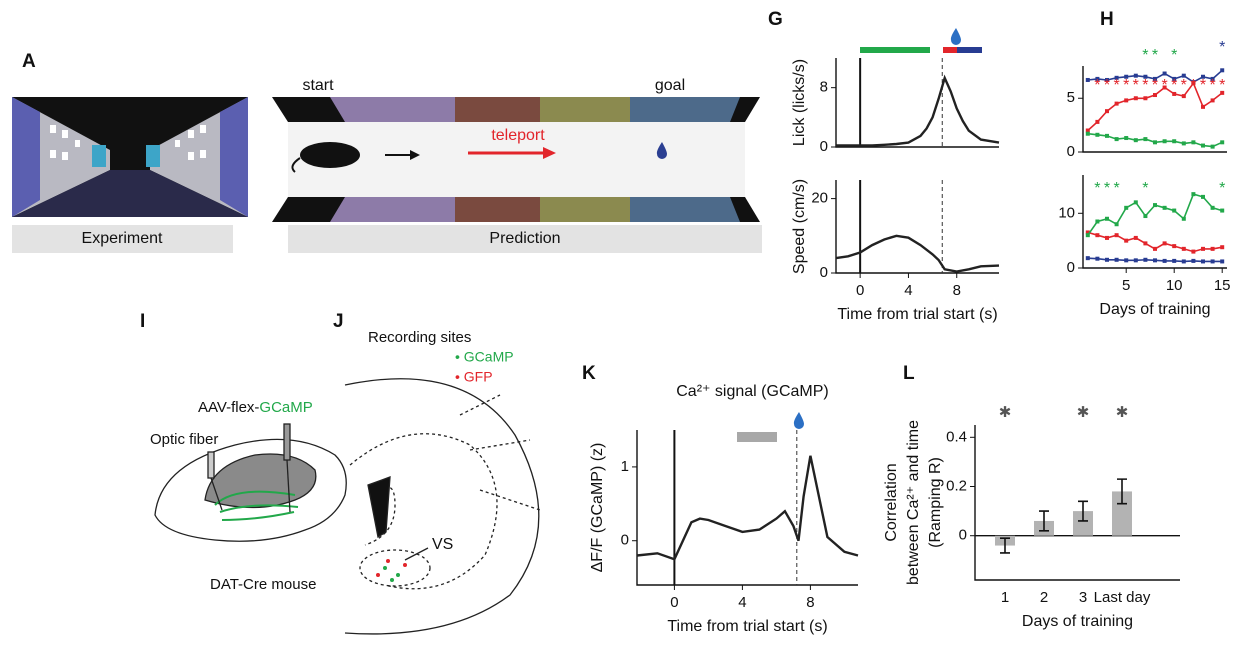  Describe the element at coordinates (935, 502) in the screenshot. I see `y-axis-label: (Ramping R)` at that location.